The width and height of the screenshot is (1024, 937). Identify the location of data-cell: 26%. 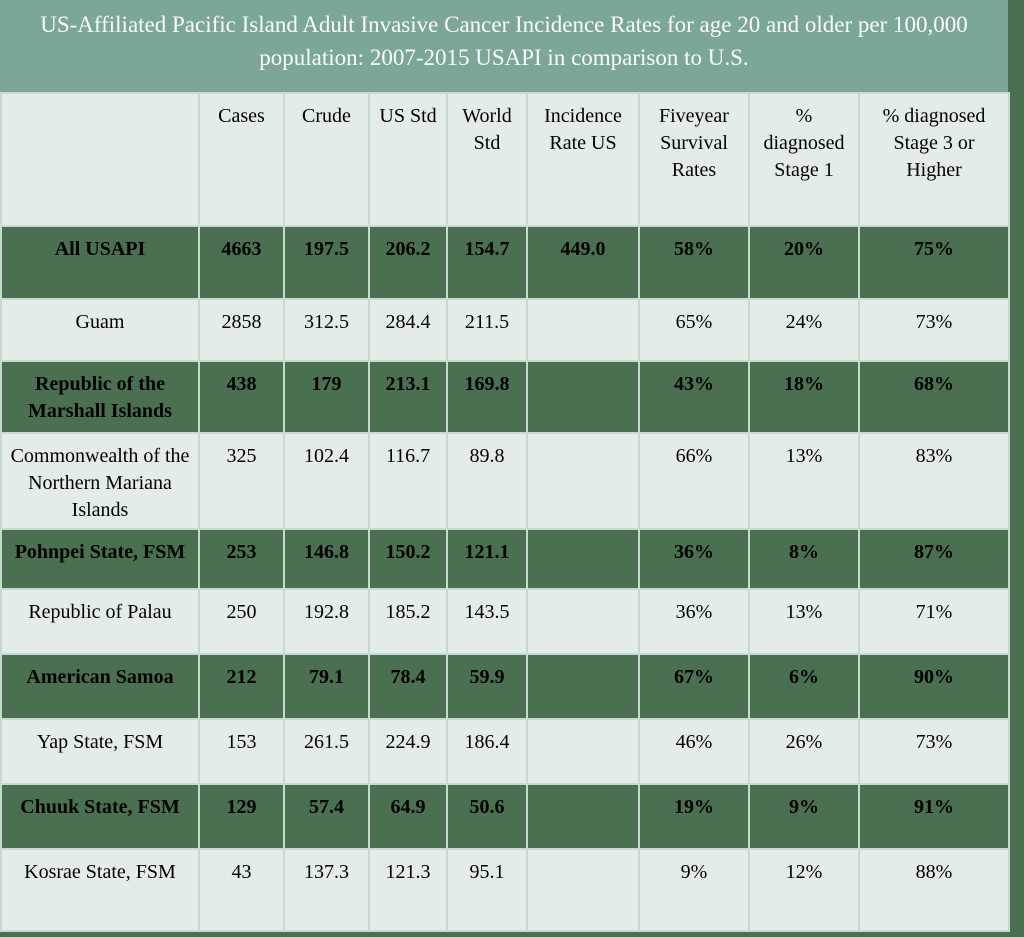
(804, 751).